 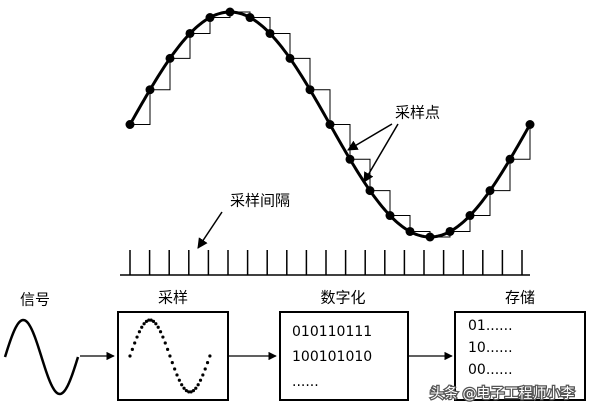 What do you see at coordinates (342, 298) in the screenshot?
I see `block-title: 数字化` at bounding box center [342, 298].